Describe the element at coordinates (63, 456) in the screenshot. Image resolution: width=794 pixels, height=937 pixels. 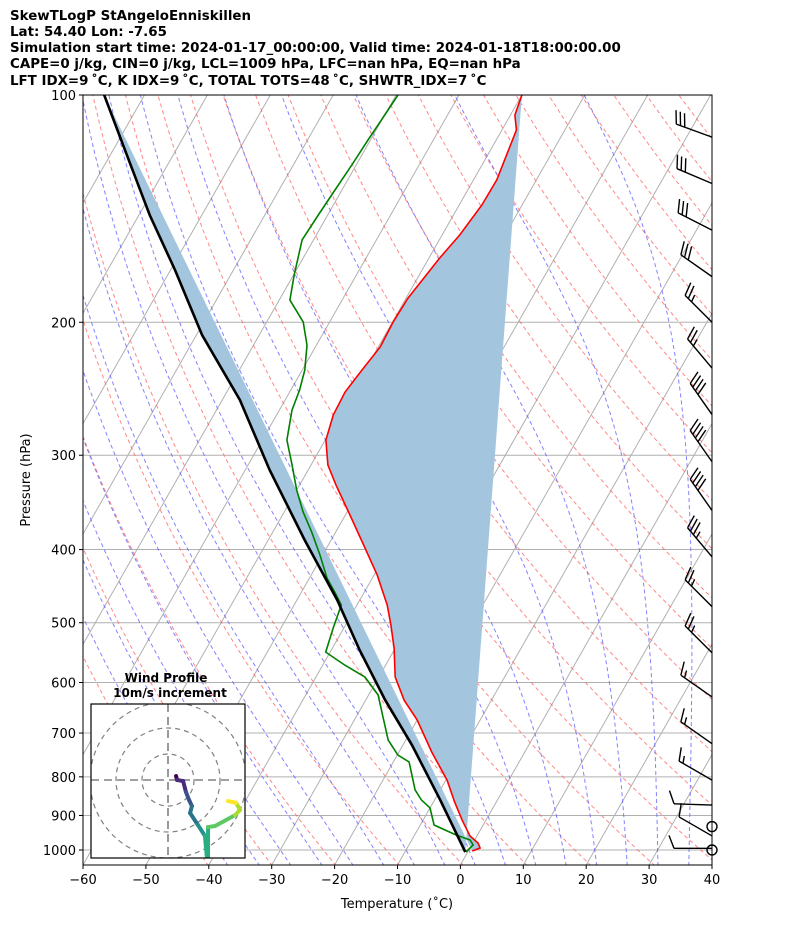
I see `y-tick-label: 300` at that location.